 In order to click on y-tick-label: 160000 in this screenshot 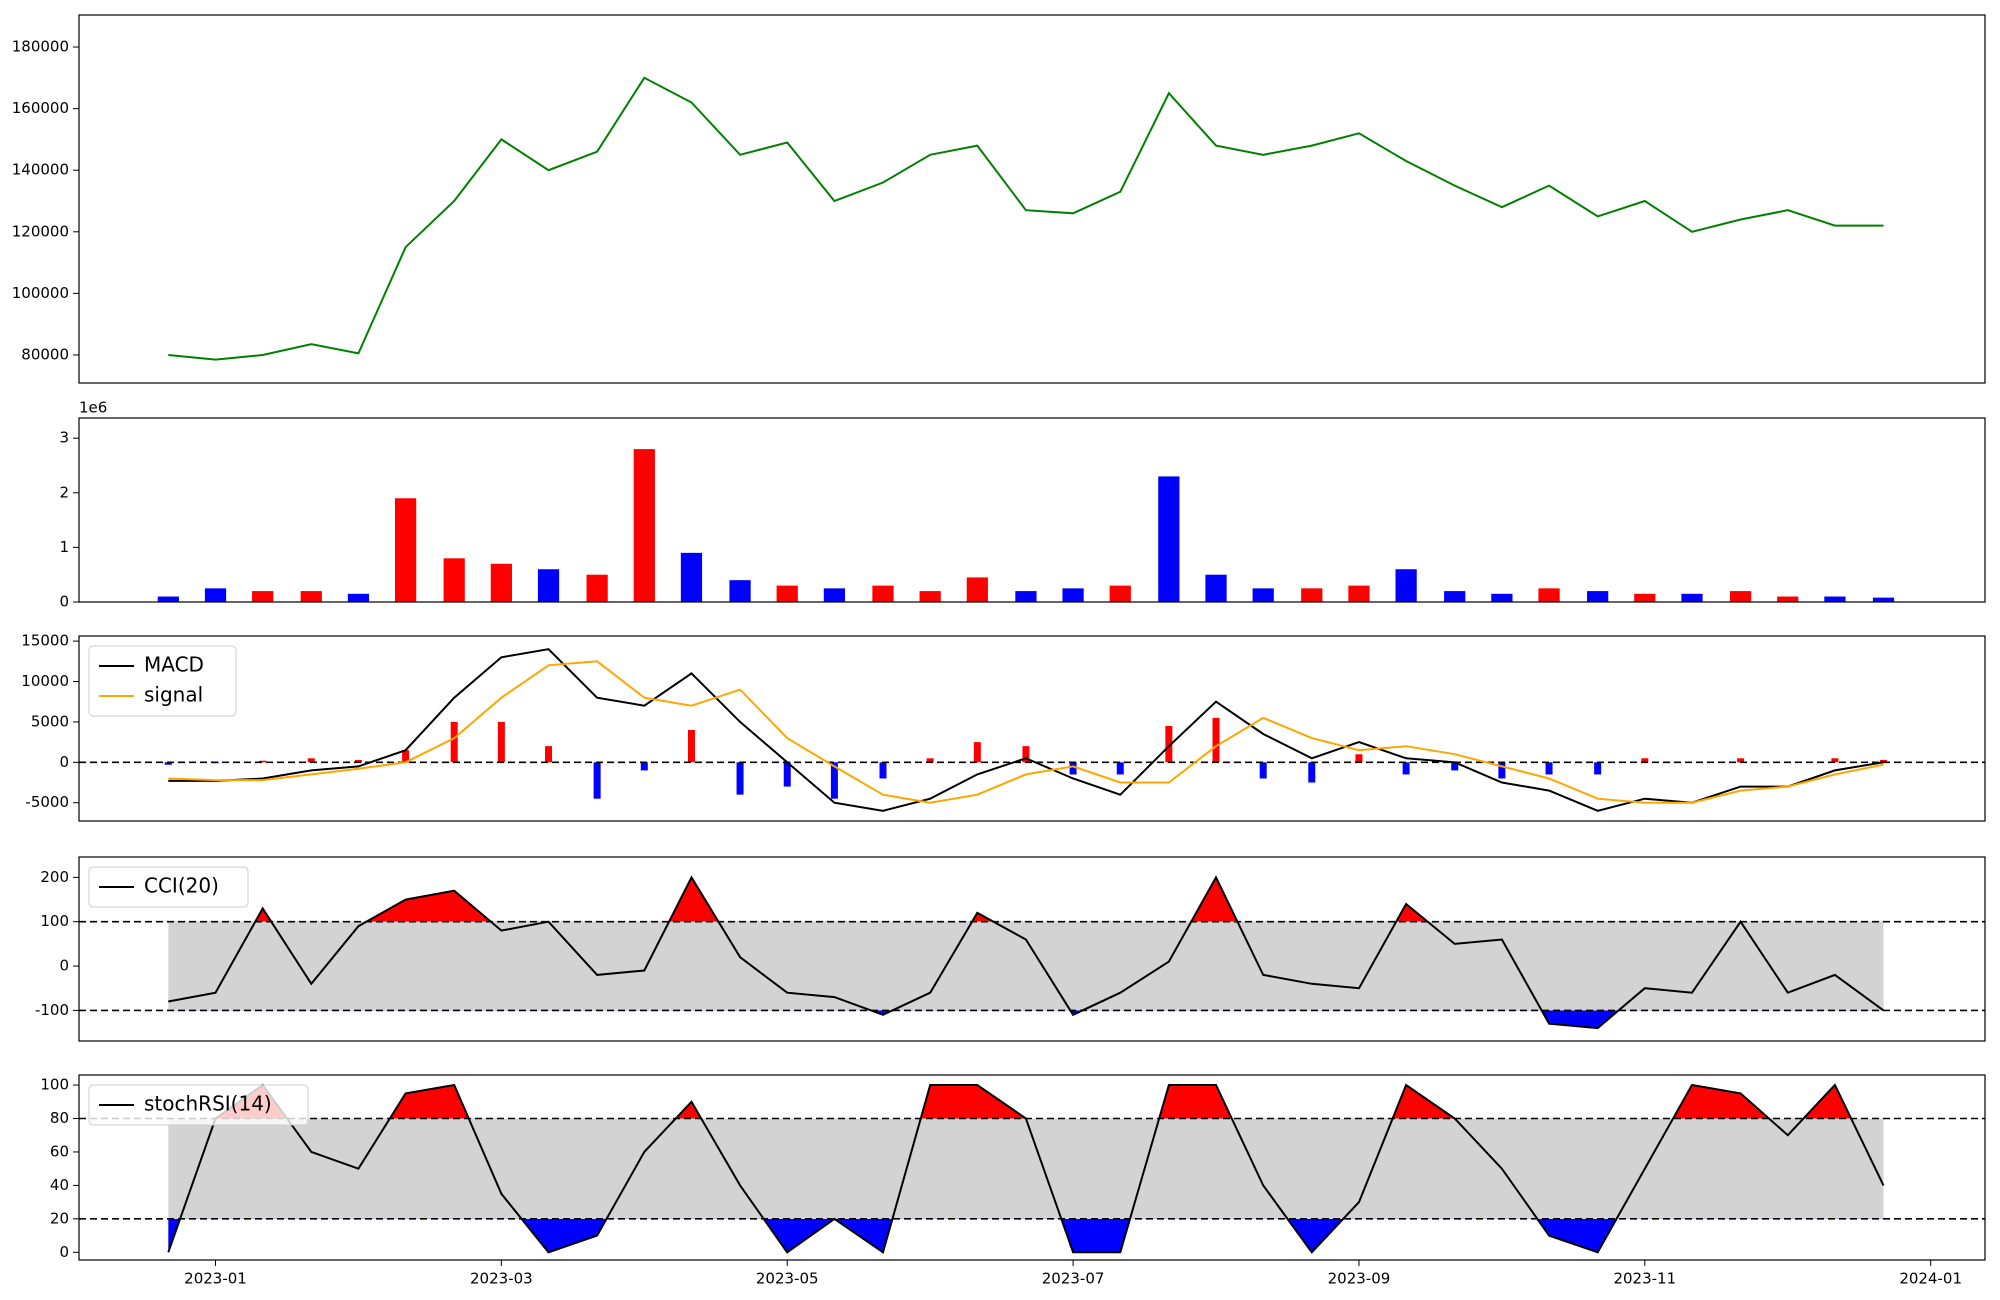, I will do `click(40, 108)`.